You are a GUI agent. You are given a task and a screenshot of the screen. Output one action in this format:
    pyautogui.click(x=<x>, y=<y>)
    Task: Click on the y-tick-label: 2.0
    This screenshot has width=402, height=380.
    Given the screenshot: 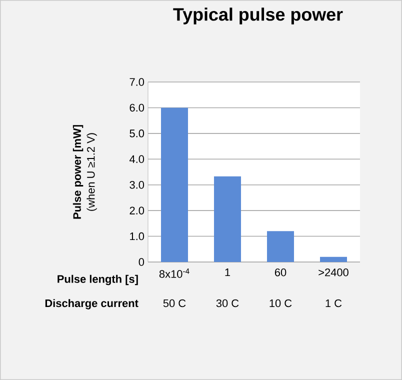 What is the action you would take?
    pyautogui.click(x=137, y=210)
    